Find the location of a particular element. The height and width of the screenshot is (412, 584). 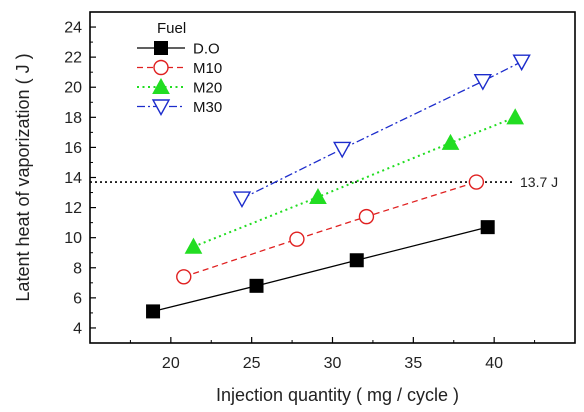

y-tick-label: 14 is located at coordinates (73, 178).